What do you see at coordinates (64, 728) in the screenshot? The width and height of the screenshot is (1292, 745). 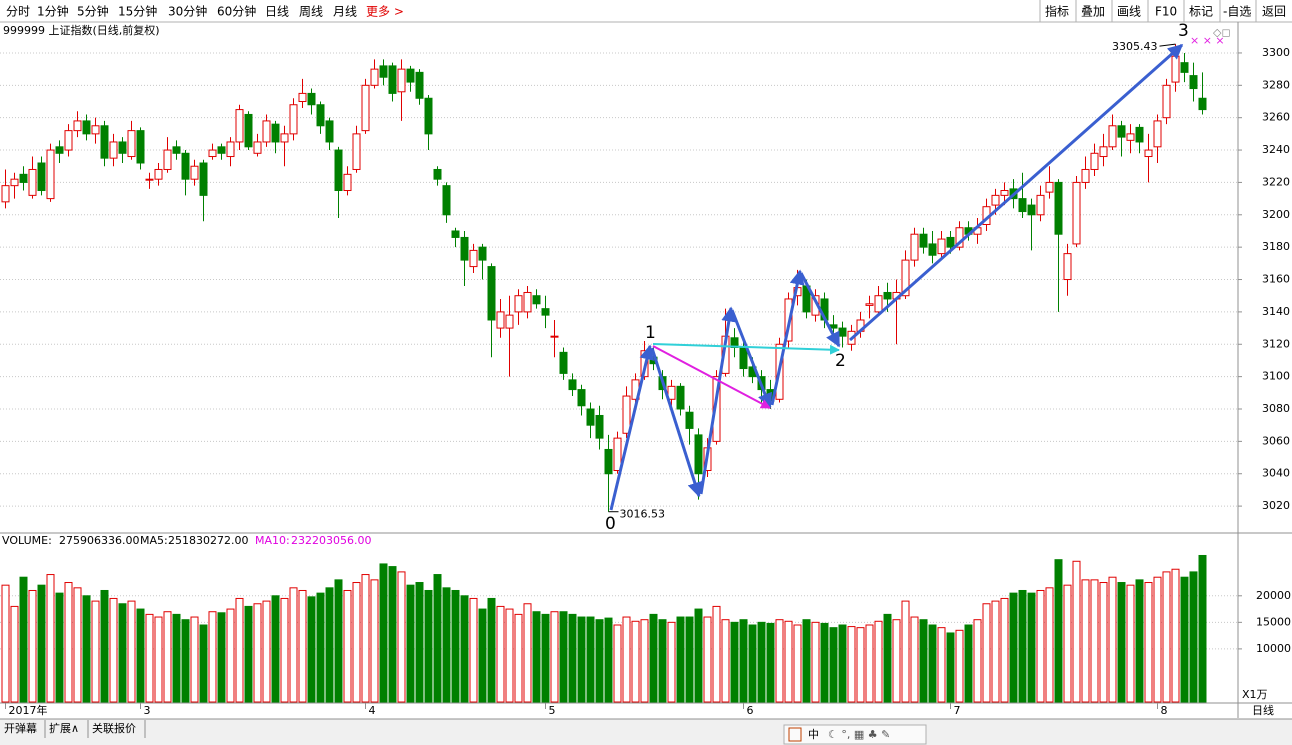 I see `footer-tab: 扩展∧` at bounding box center [64, 728].